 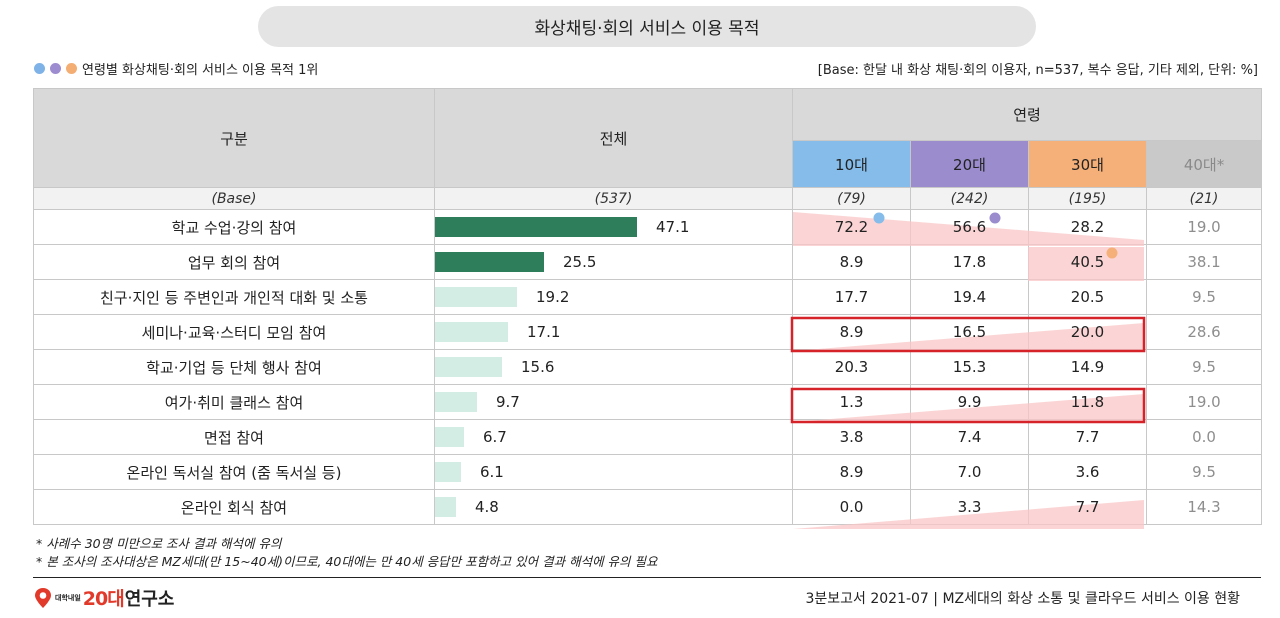 I want to click on cell-30s: 11.8, so click(x=1087, y=402).